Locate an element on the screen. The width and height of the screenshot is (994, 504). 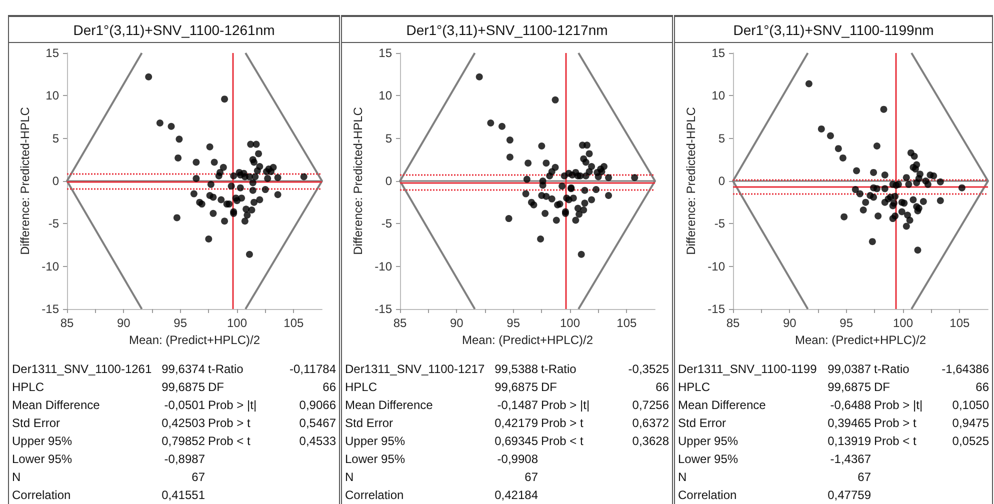
chart-title: Der1°(3,11)+SNV_1100-1217nm is located at coordinates (507, 29).